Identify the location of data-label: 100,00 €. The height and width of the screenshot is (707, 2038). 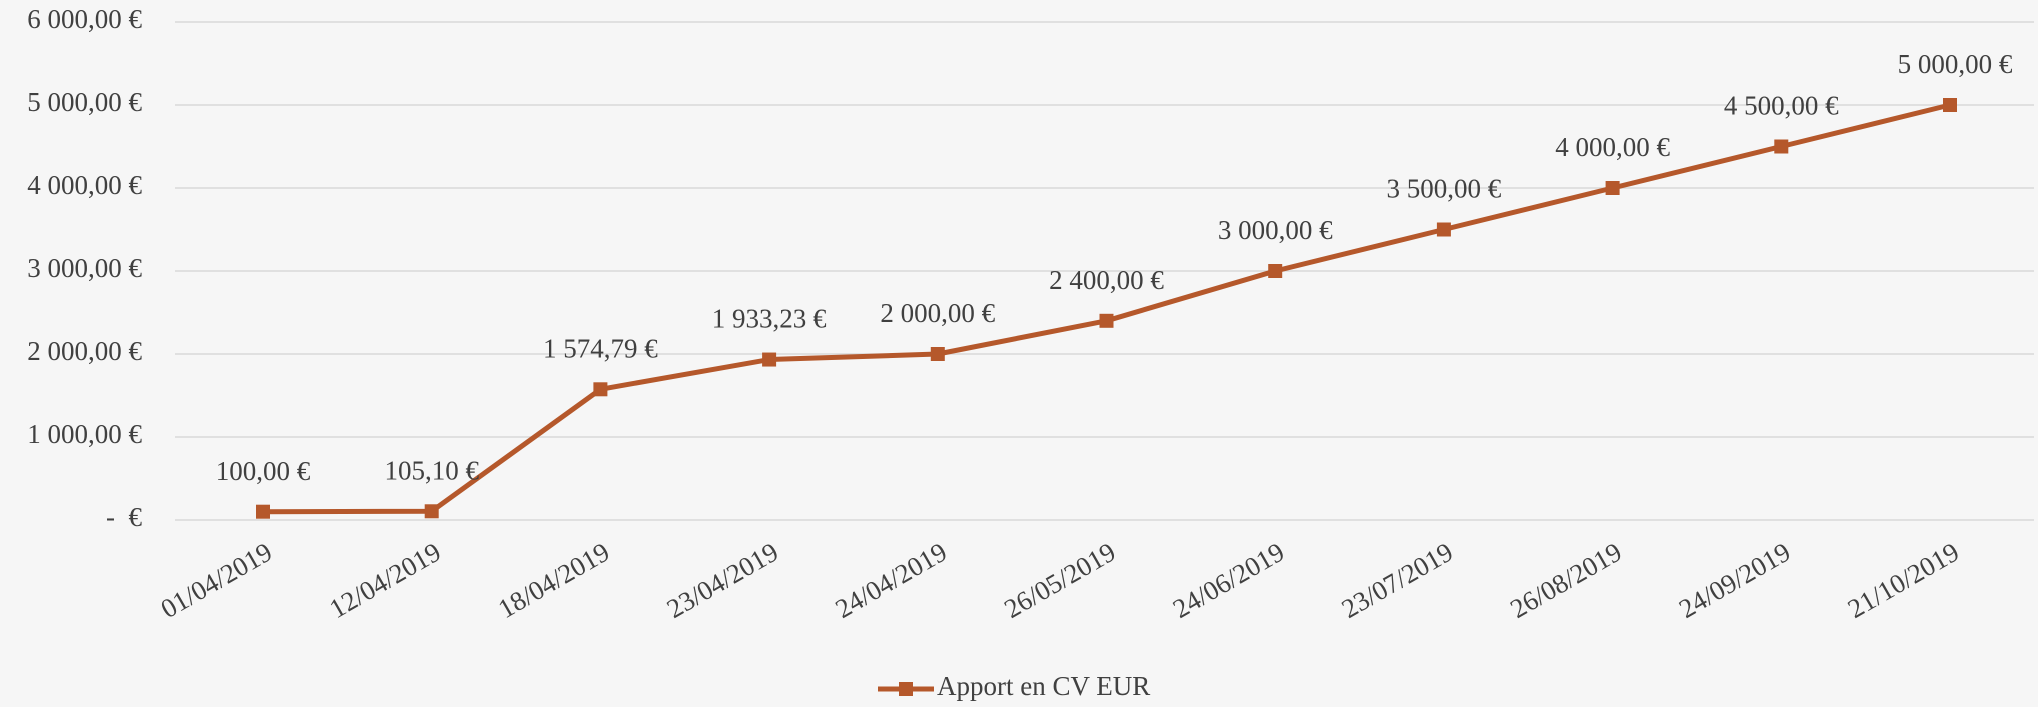
(263, 471).